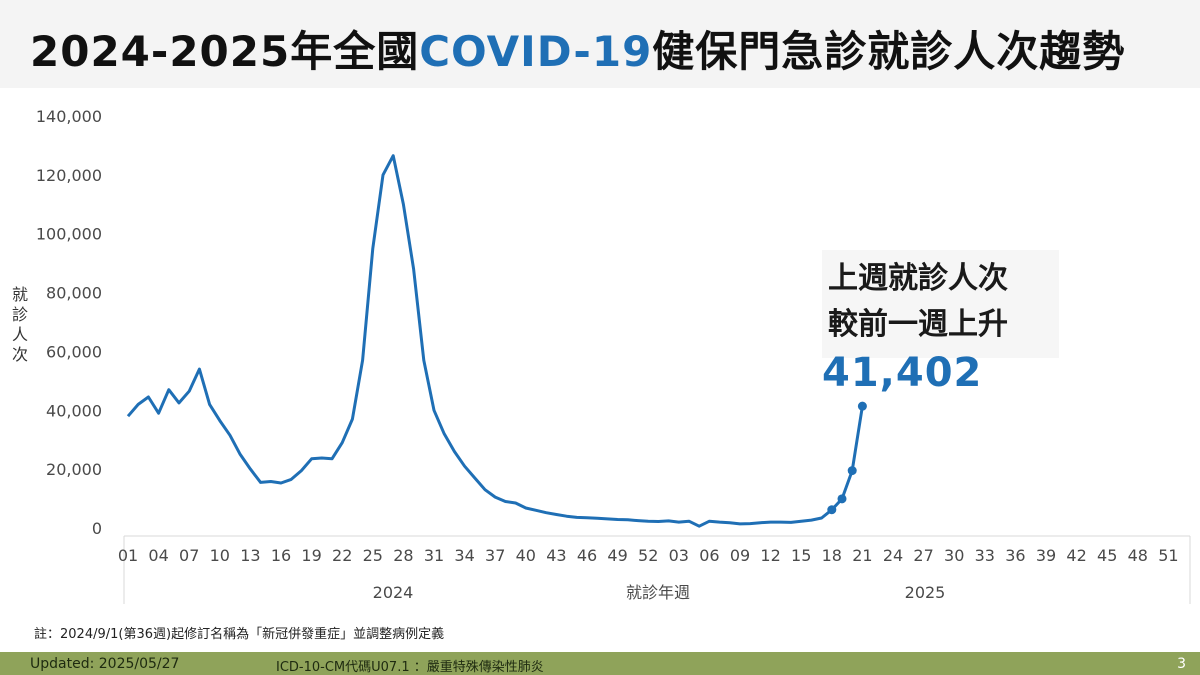  What do you see at coordinates (1046, 555) in the screenshot?
I see `x-tick-label: 39` at bounding box center [1046, 555].